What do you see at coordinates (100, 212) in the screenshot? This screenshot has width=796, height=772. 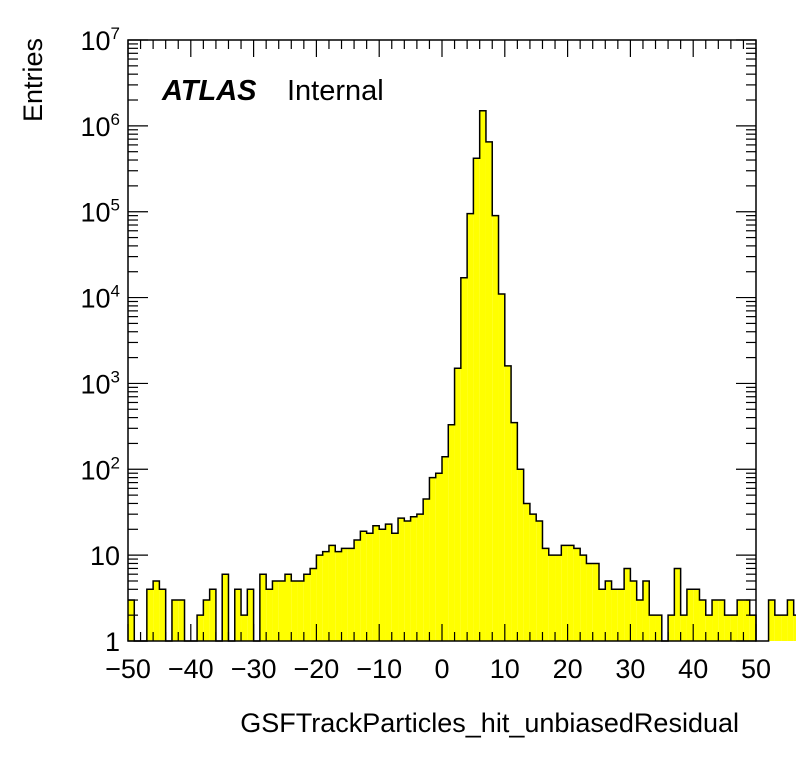 I see `y-tick-label: 10⁵` at bounding box center [100, 212].